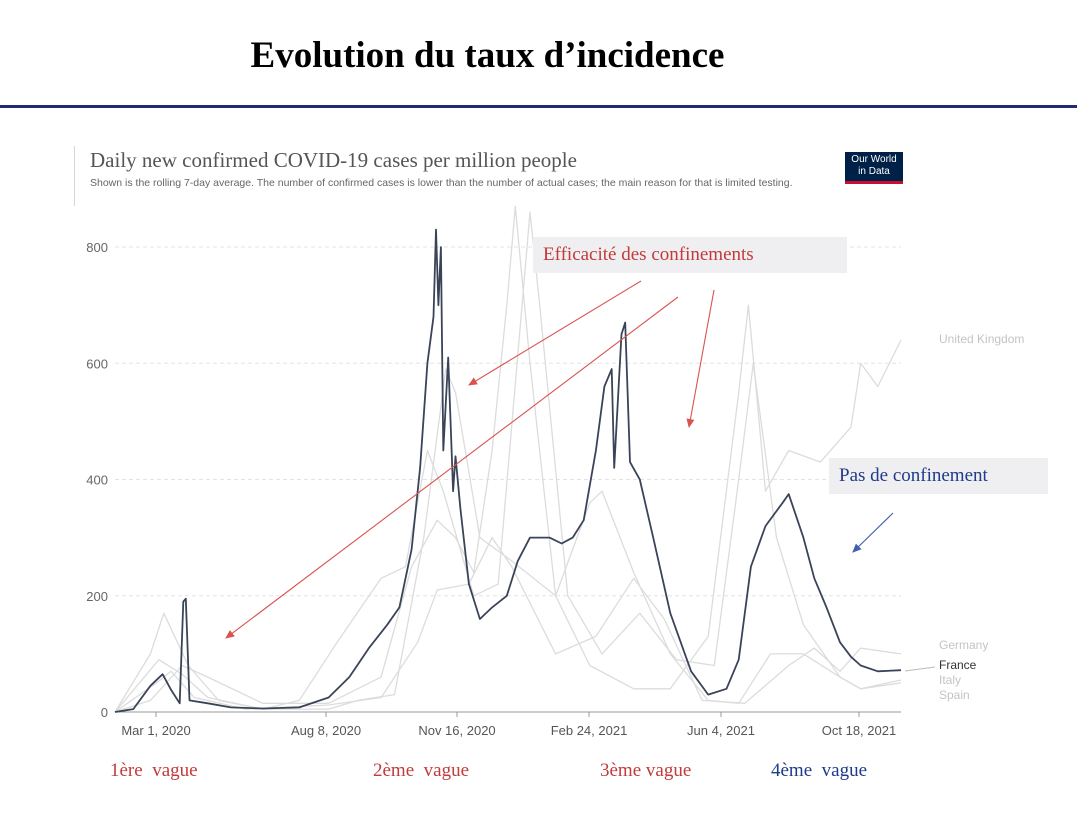  What do you see at coordinates (104, 712) in the screenshot?
I see `y-tick-label: 0` at bounding box center [104, 712].